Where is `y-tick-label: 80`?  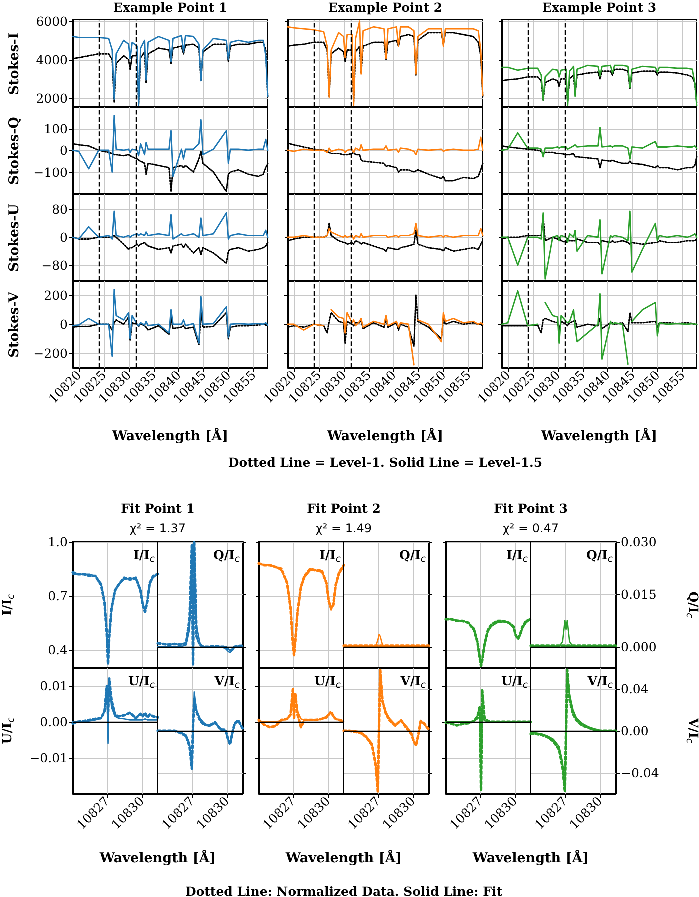 y-tick-label: 80 is located at coordinates (60, 210).